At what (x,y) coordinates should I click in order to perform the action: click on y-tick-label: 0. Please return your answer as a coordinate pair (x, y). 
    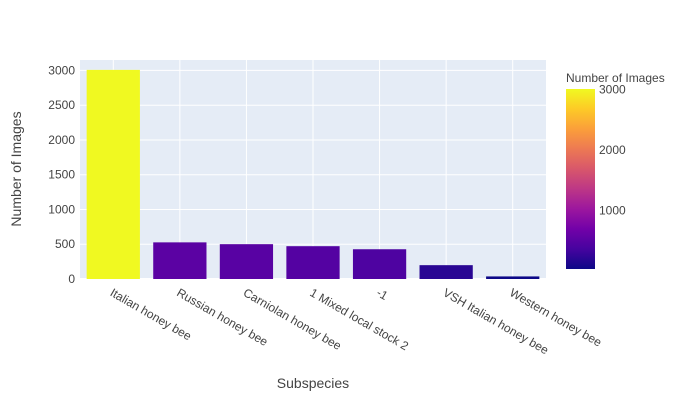
    Looking at the image, I should click on (71, 279).